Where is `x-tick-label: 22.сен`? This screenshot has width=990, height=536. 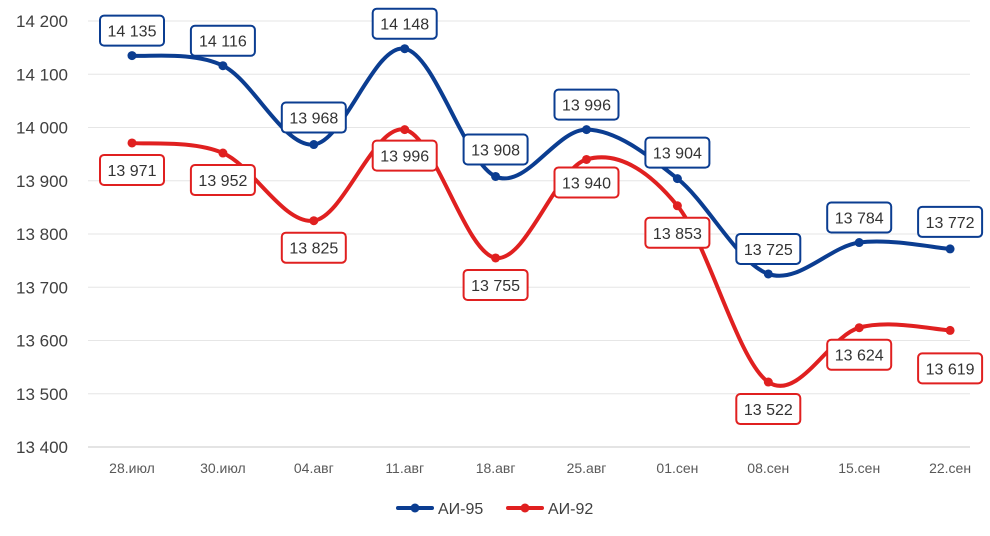 x-tick-label: 22.сен is located at coordinates (950, 468).